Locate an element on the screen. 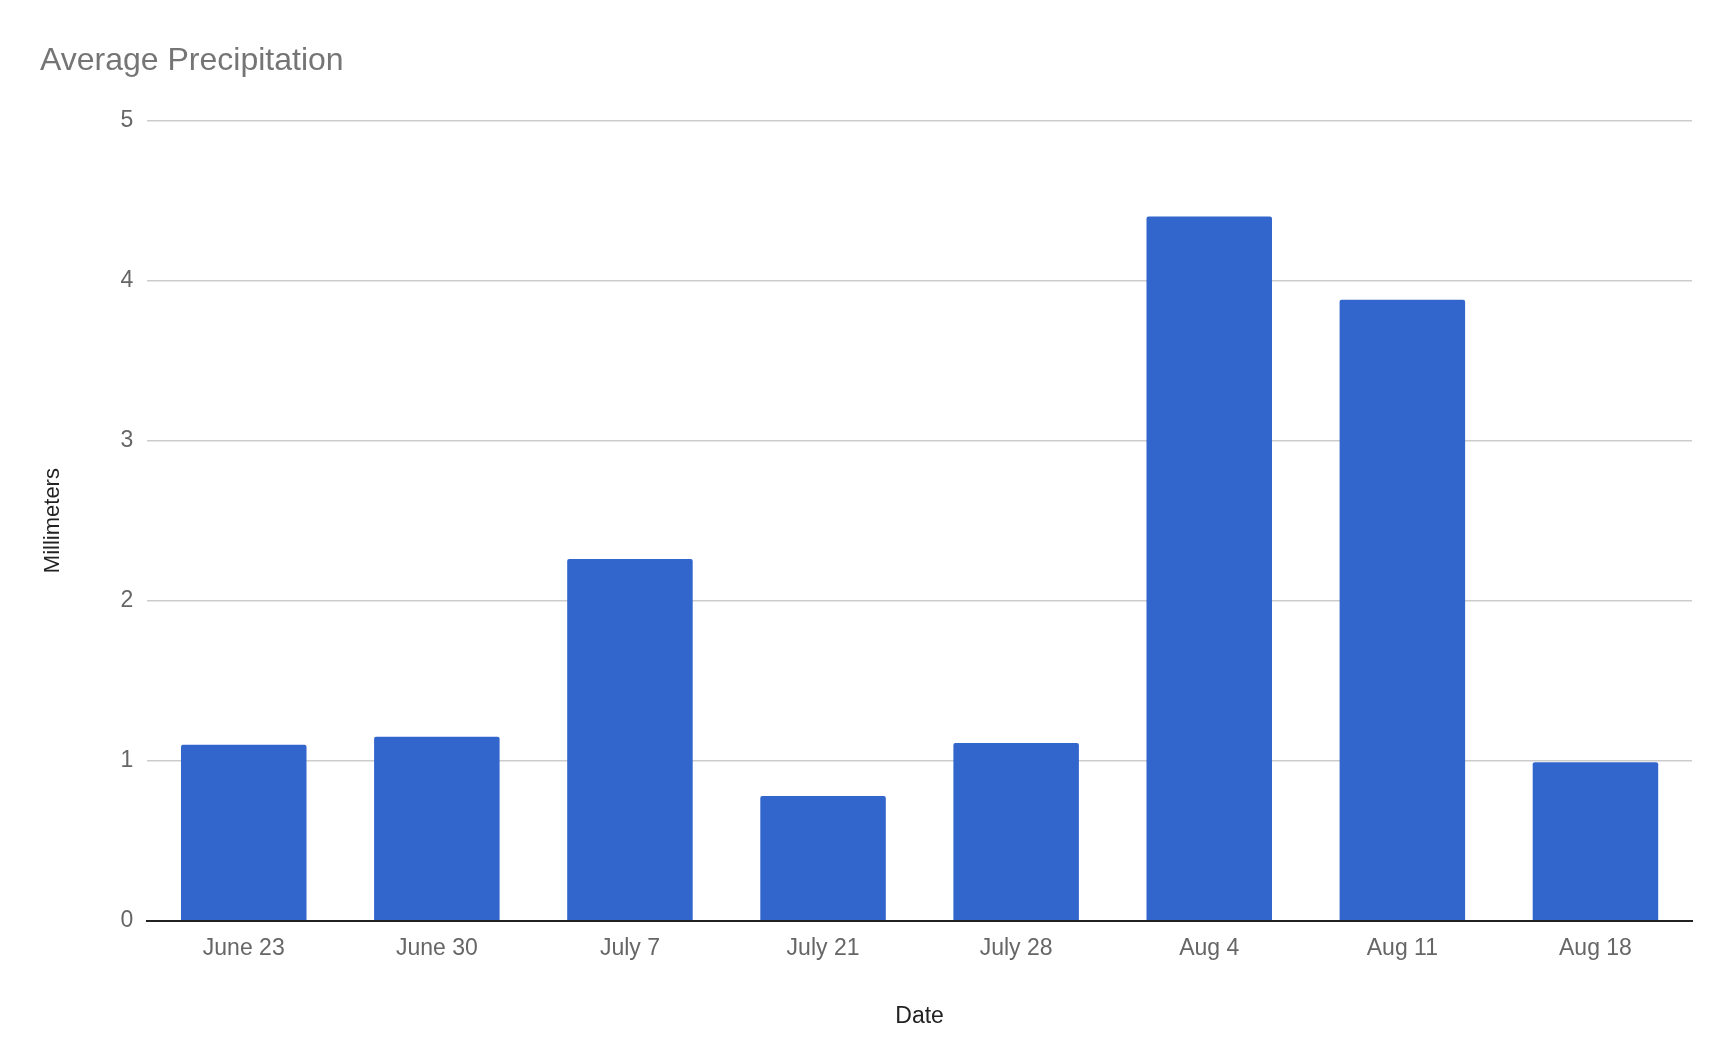  x-tick-label: June 23 is located at coordinates (243, 946).